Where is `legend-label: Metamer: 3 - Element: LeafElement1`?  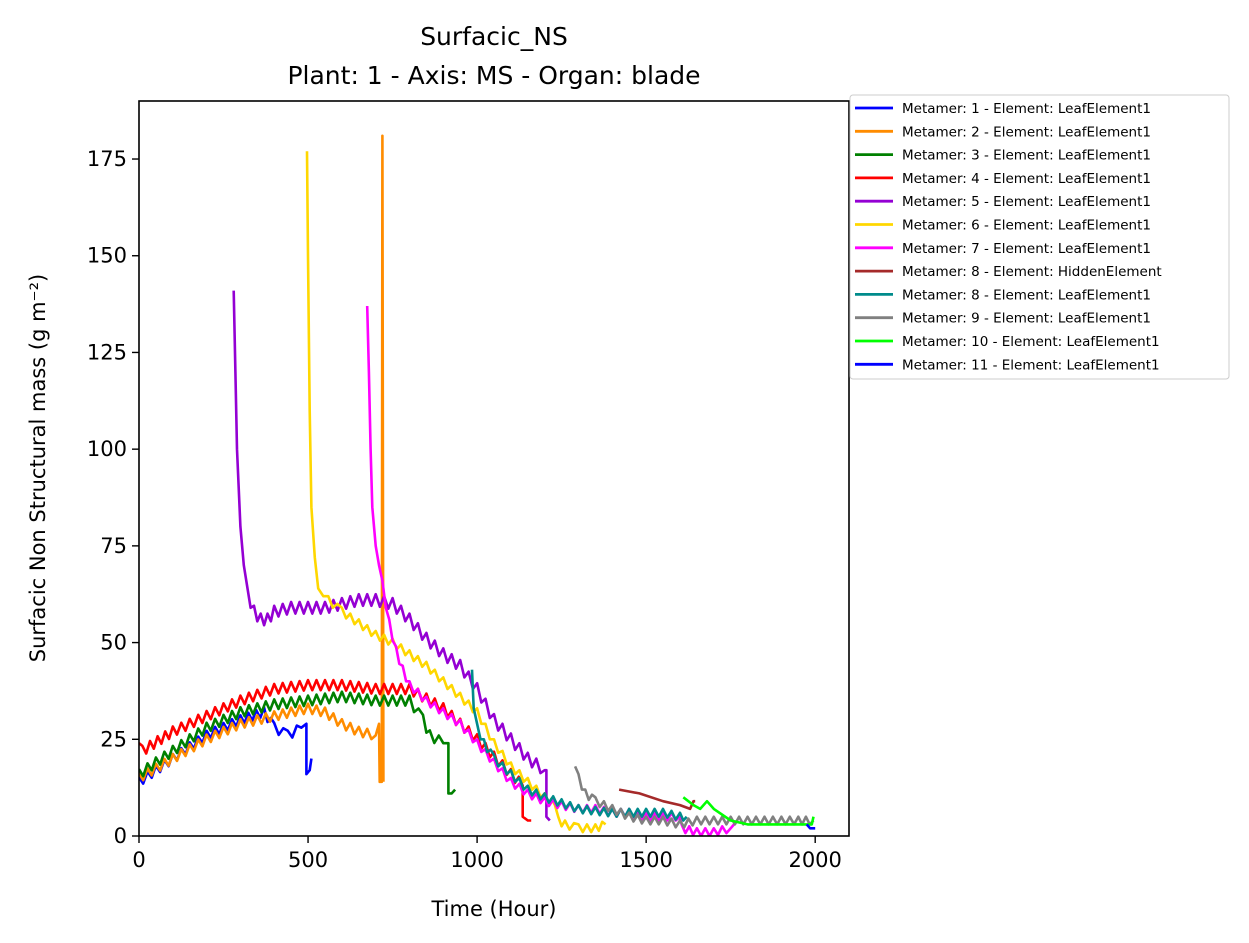 legend-label: Metamer: 3 - Element: LeafElement1 is located at coordinates (1026, 156).